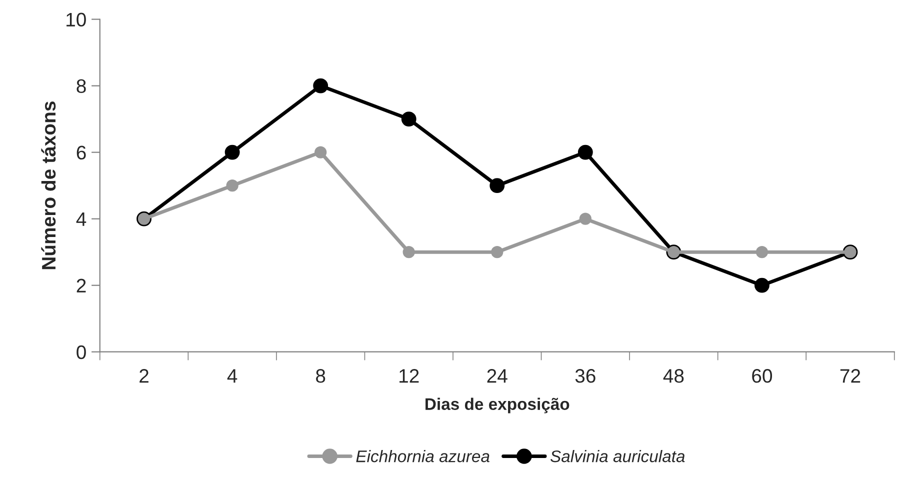  What do you see at coordinates (48, 186) in the screenshot?
I see `y-axis-title: Número de táxons` at bounding box center [48, 186].